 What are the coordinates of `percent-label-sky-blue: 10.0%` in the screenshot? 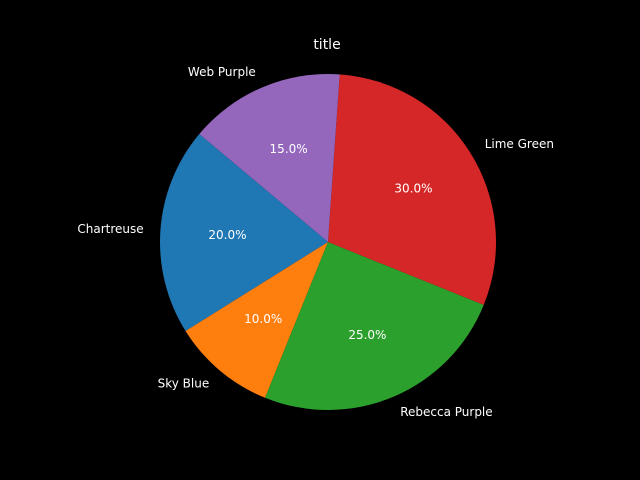 It's located at (263, 319).